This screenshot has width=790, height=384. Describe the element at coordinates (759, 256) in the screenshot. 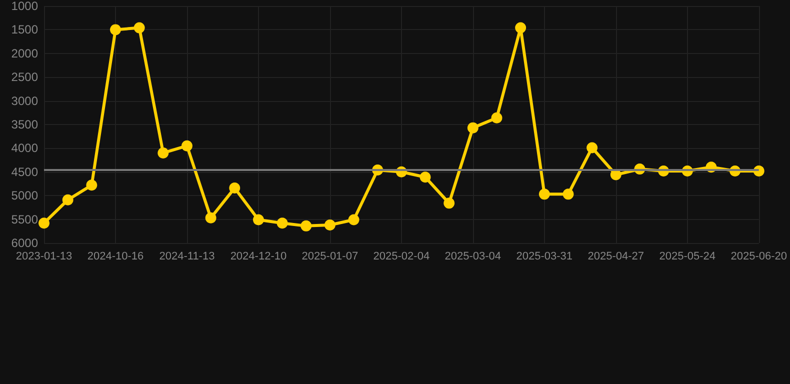

I see `x-tick-label: 2025-06-20` at that location.